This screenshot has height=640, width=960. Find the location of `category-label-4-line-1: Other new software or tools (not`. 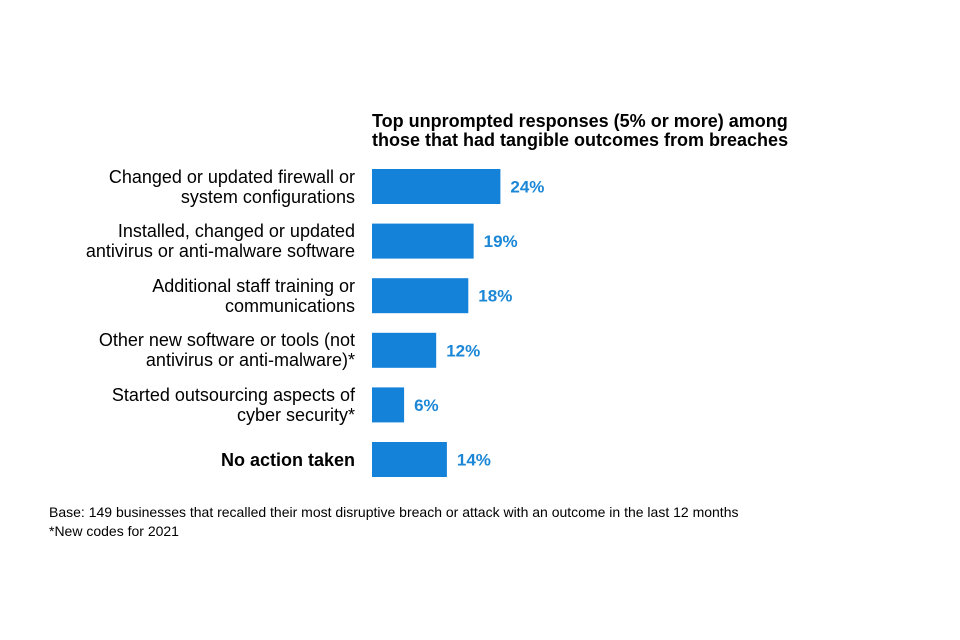

category-label-4-line-1: Other new software or tools (not is located at coordinates (226, 340).